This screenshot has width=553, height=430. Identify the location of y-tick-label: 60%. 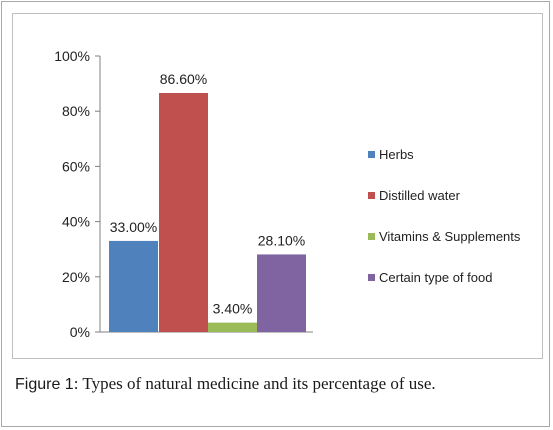
(76, 166).